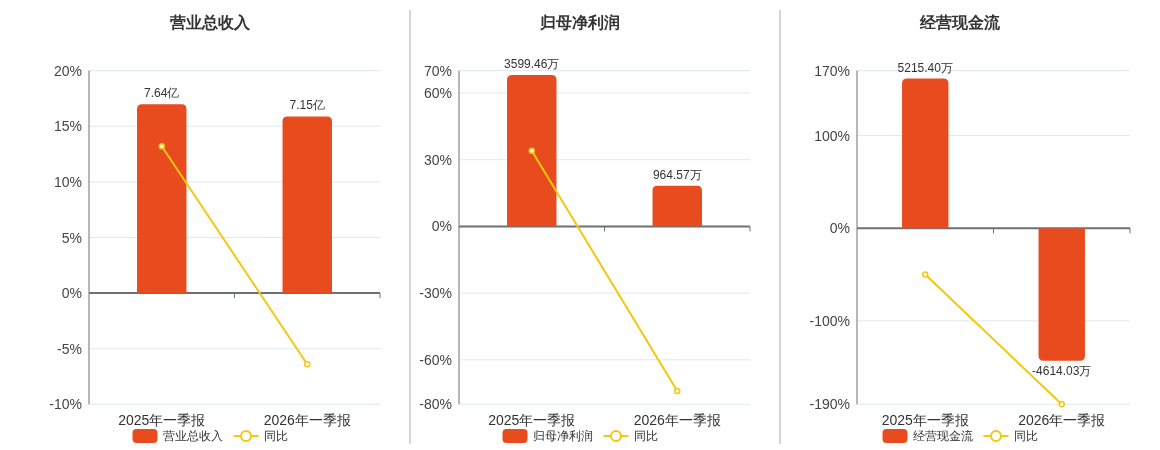 This screenshot has width=1160, height=450. I want to click on title: 营业总收入, so click(210, 22).